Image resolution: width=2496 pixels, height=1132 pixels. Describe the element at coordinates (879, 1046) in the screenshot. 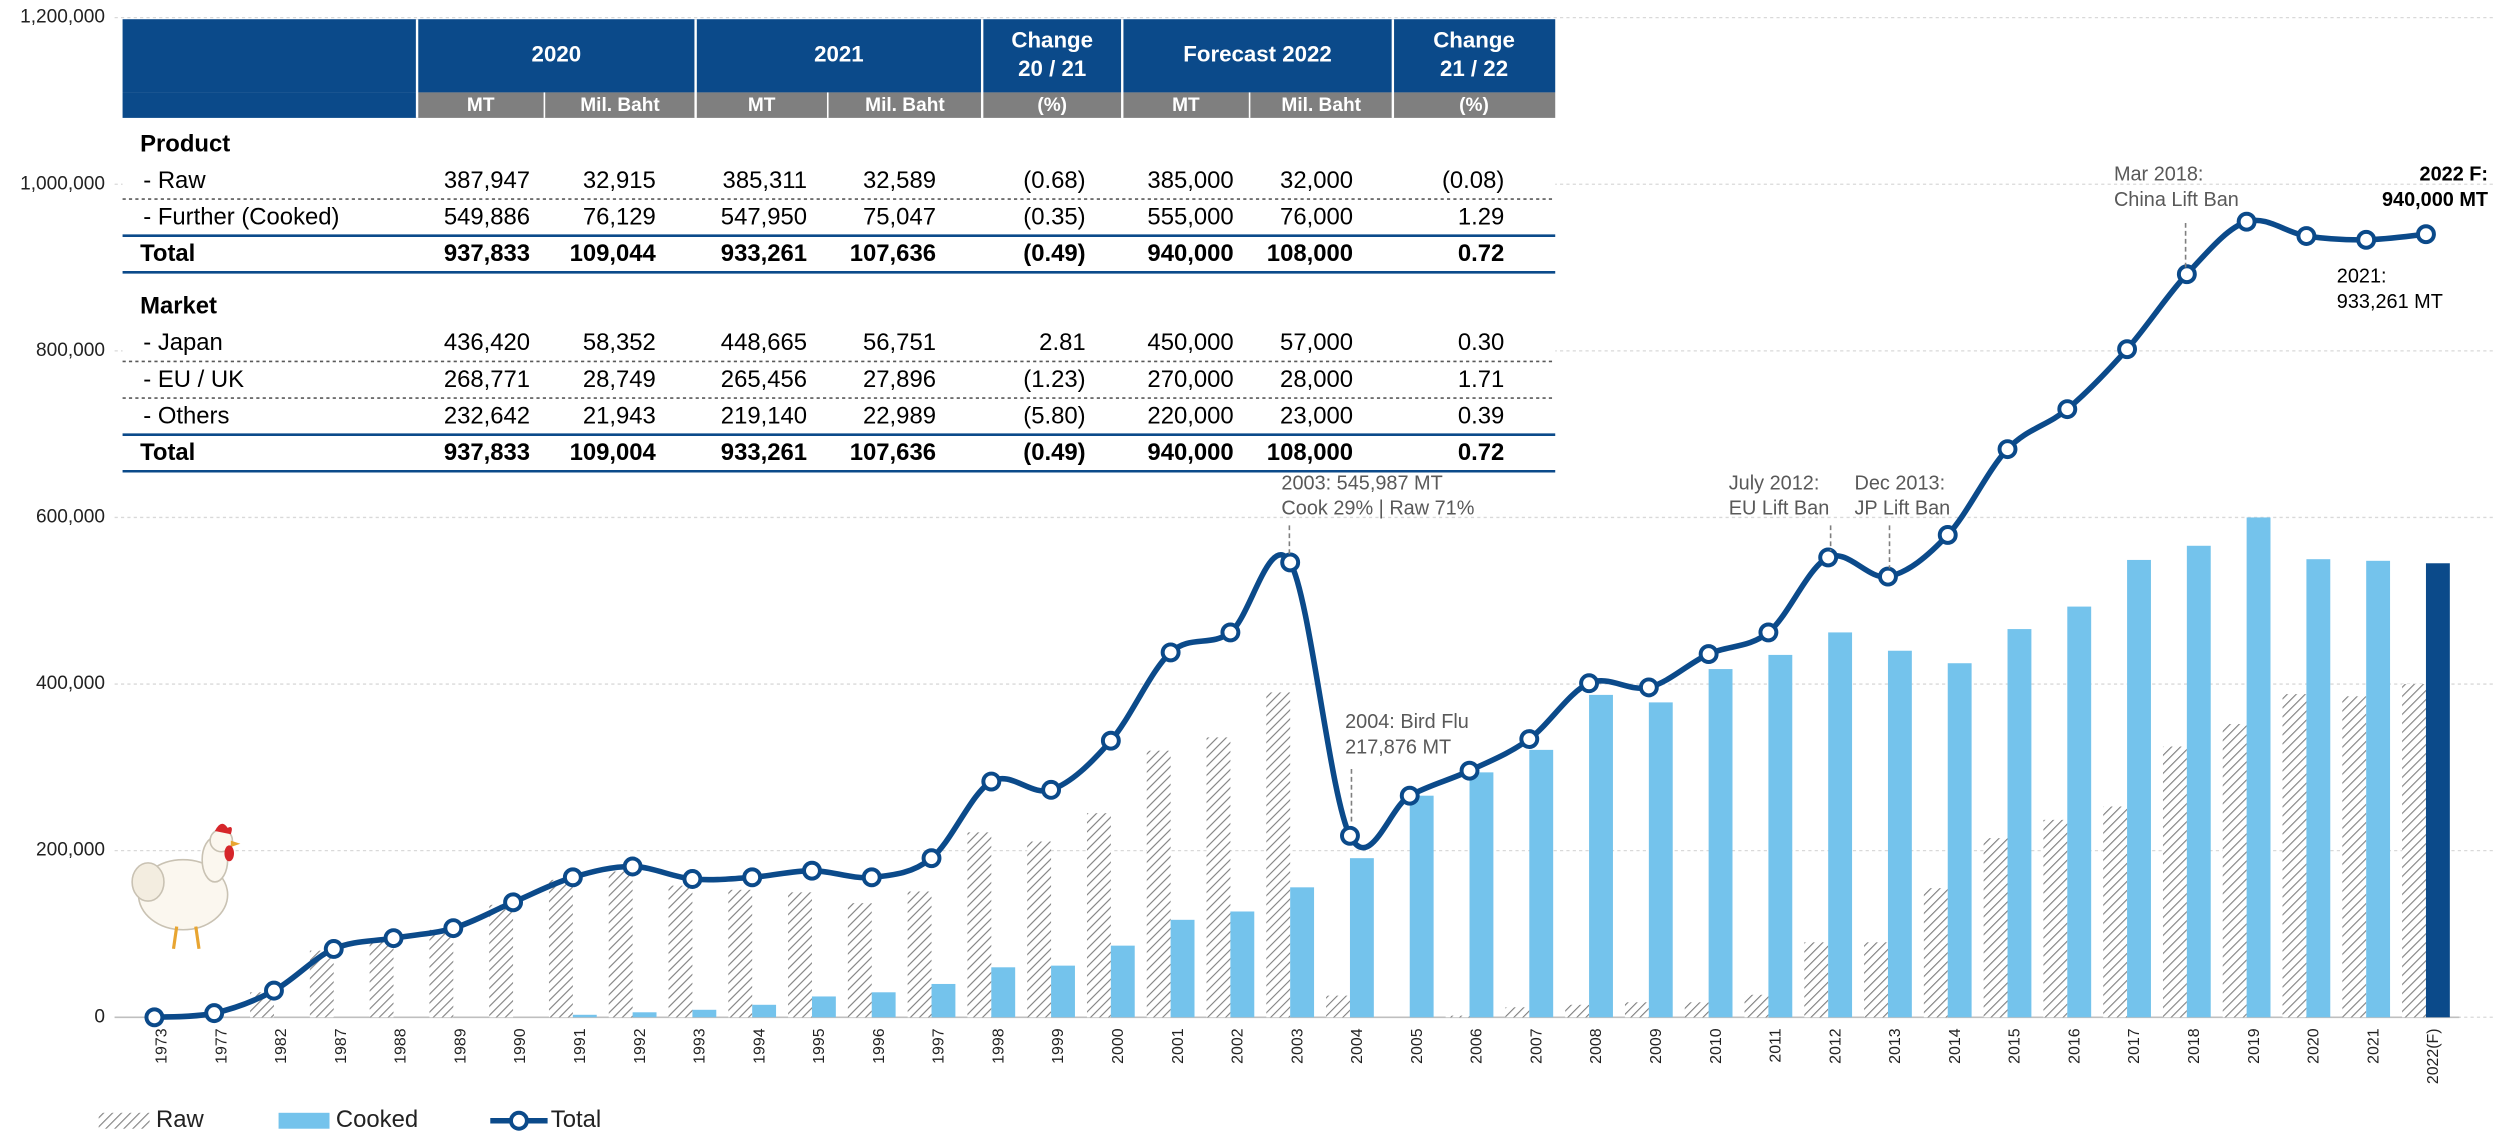

I see `x-tick-label: 1996` at that location.